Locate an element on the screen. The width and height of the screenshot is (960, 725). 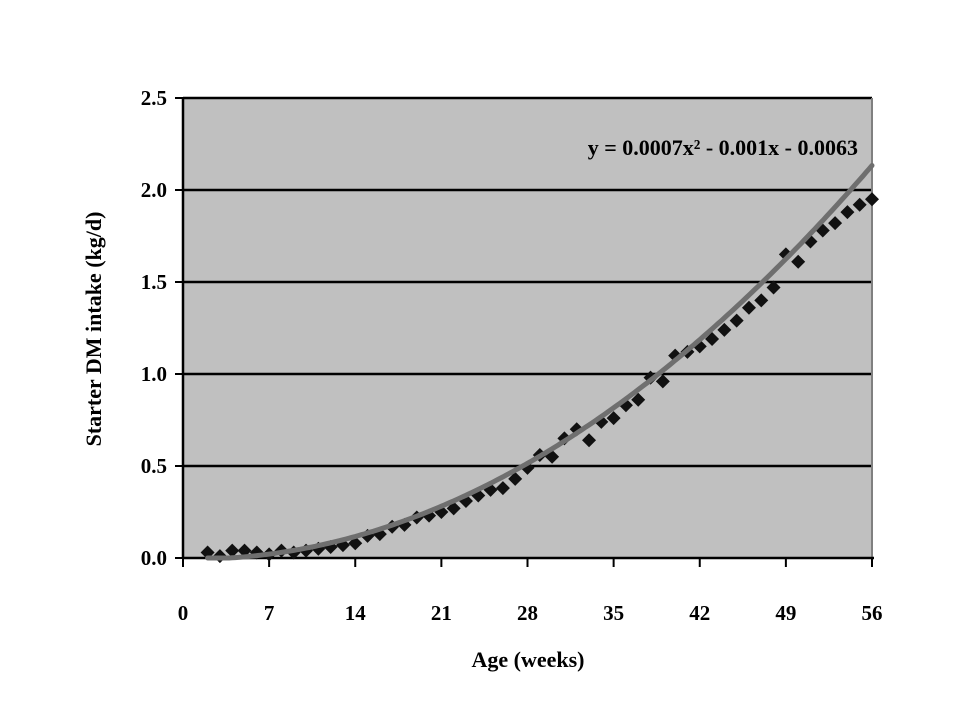
trendline-equation: y = 0.0007x² - 0.001x - 0.0063 is located at coordinates (723, 147).